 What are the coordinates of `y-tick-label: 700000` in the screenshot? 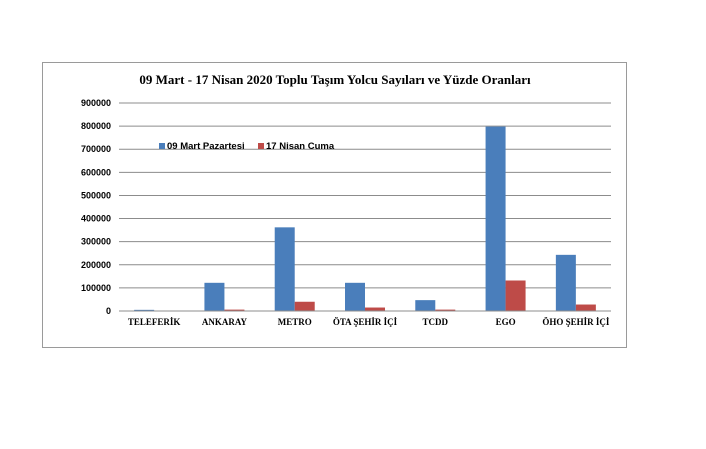 It's located at (96, 149).